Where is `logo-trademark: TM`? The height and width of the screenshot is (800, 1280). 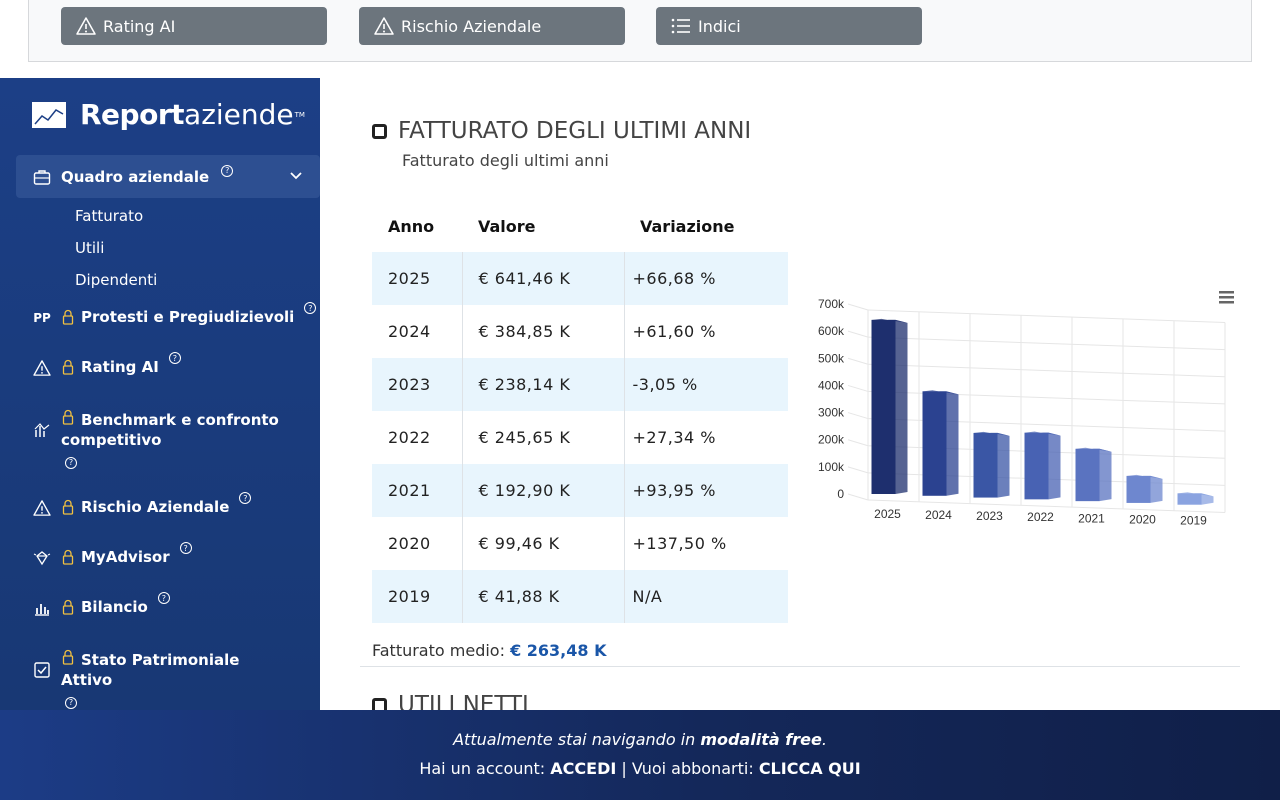
logo-trademark: TM is located at coordinates (299, 114).